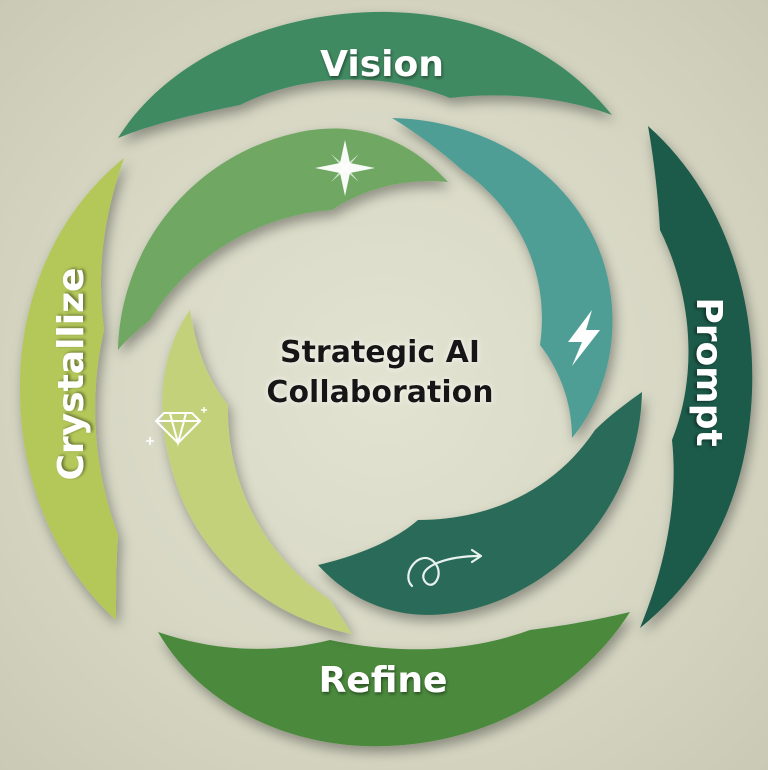 This screenshot has width=768, height=770. I want to click on refine-segment, so click(394, 679).